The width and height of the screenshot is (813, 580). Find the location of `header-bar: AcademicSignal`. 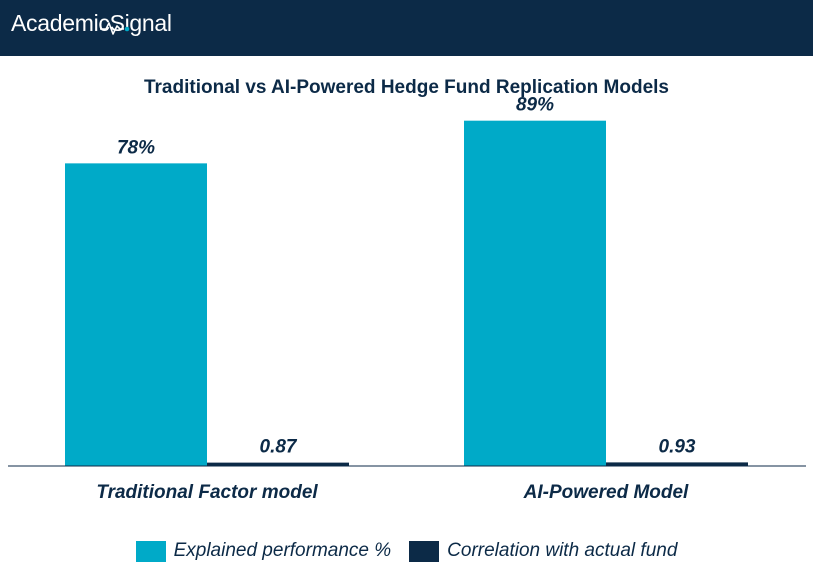

header-bar: AcademicSignal is located at coordinates (406, 28).